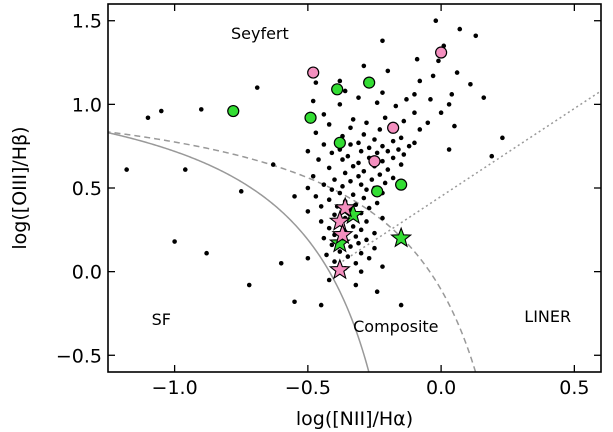  Describe the element at coordinates (547, 316) in the screenshot. I see `region-label: LINER` at that location.